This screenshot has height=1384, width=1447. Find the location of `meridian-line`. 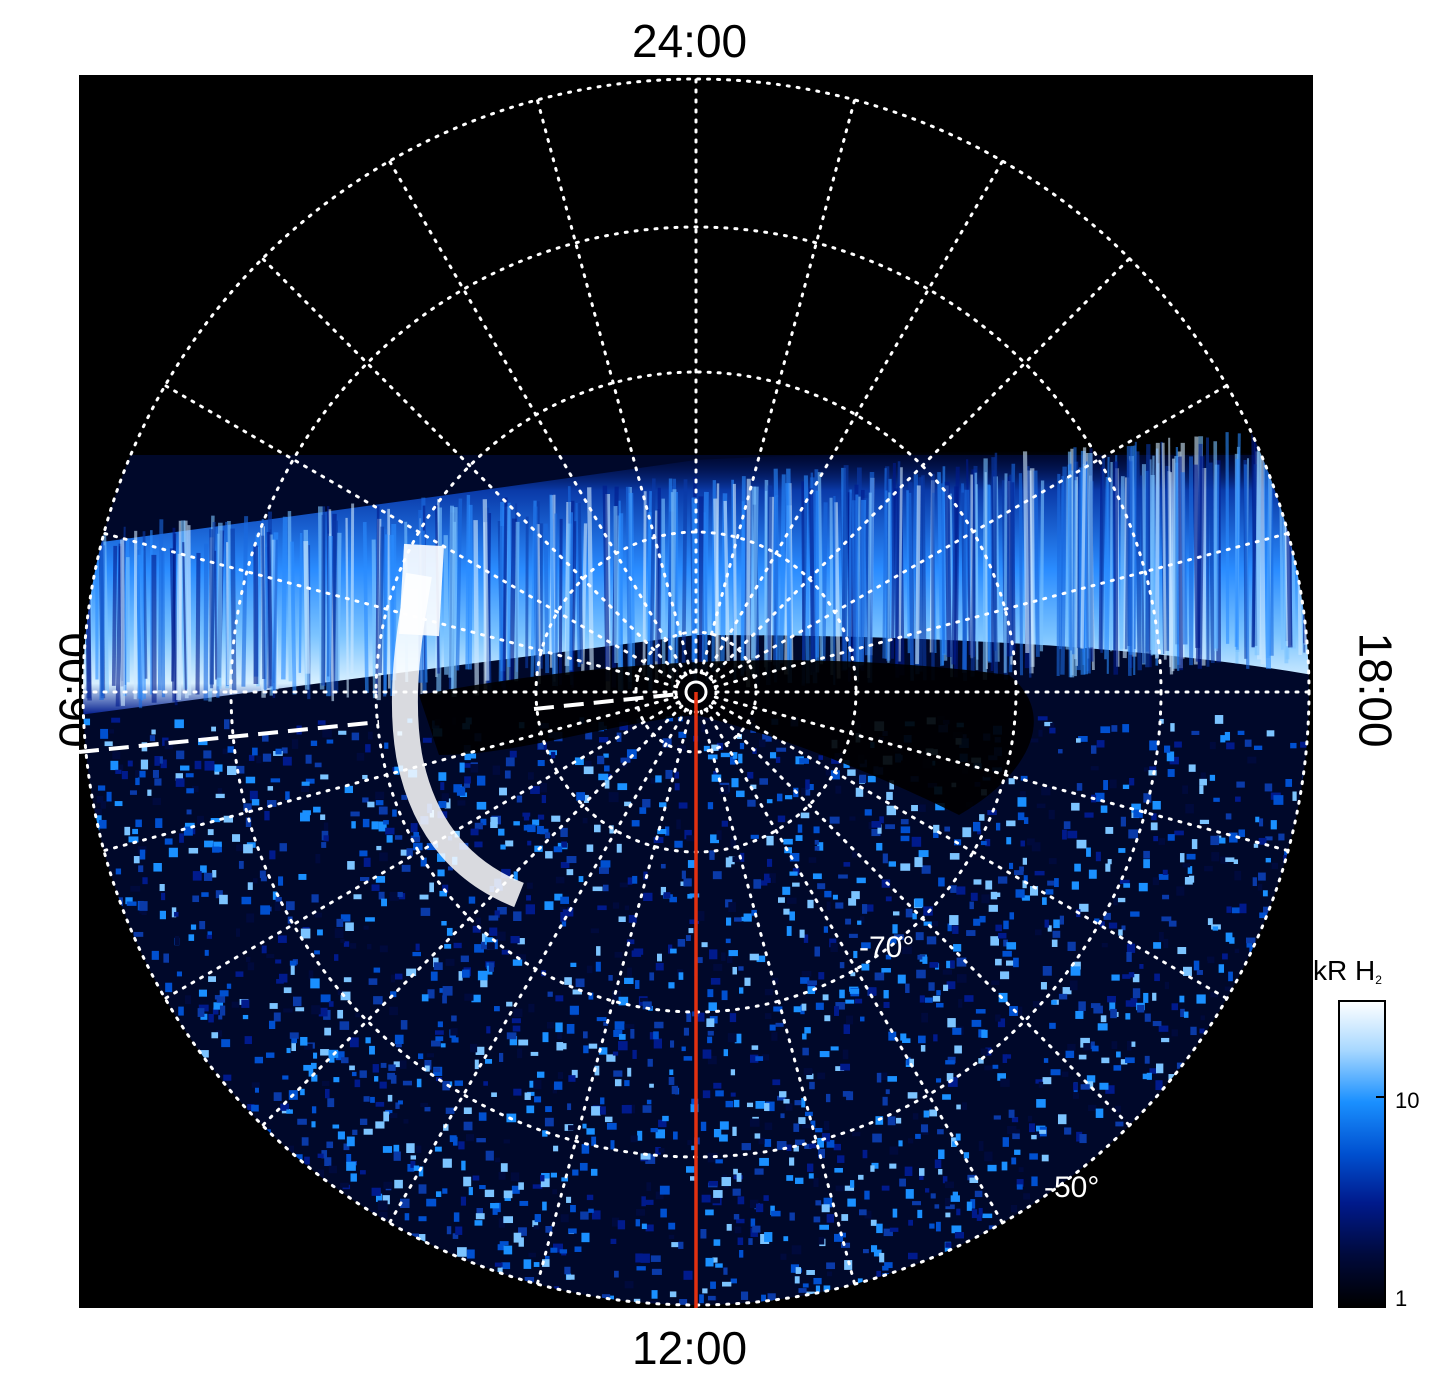

meridian-line is located at coordinates (472, 468).